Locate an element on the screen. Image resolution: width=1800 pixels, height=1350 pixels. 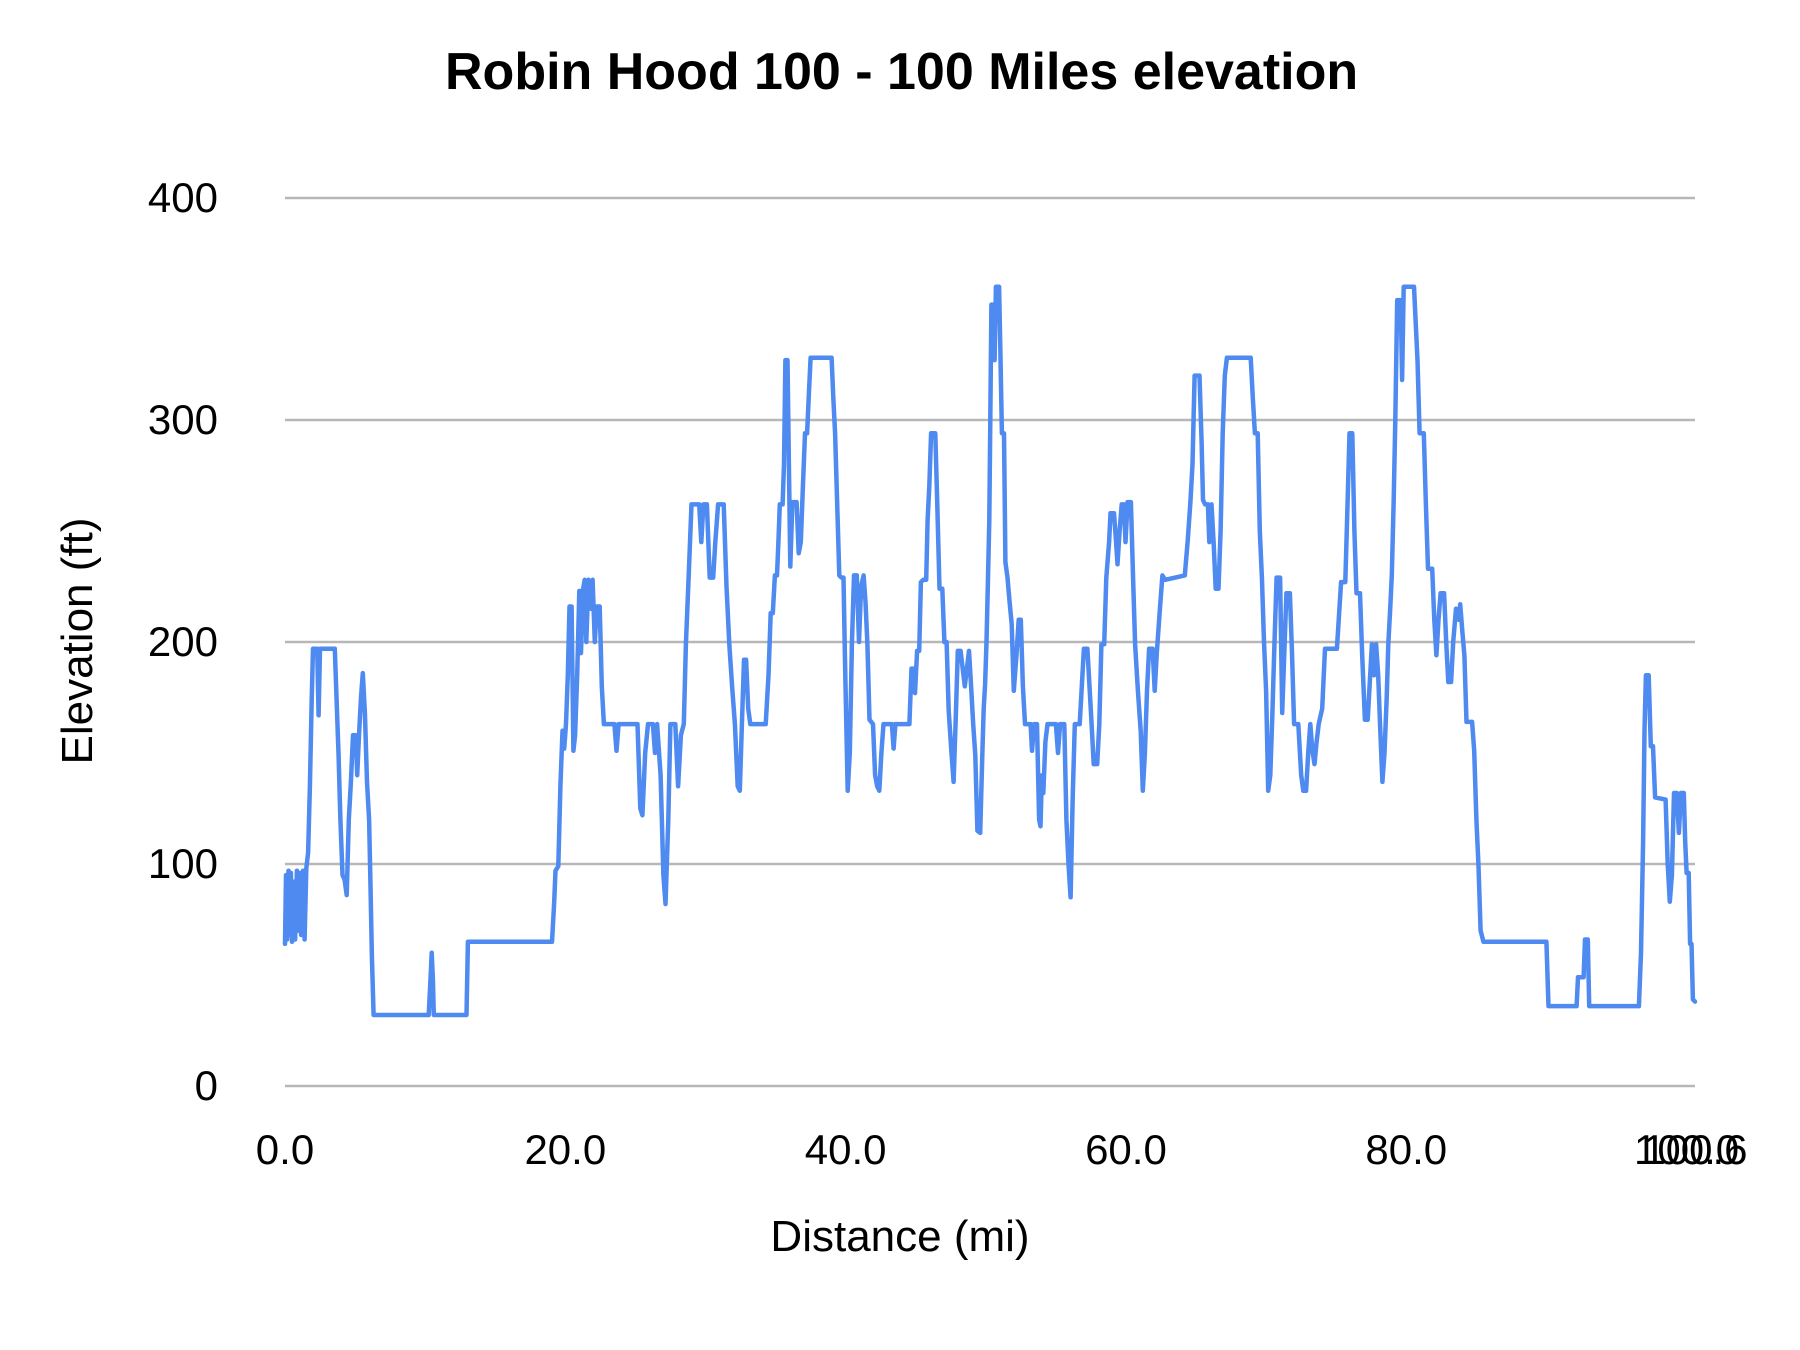
x-tick-label: 0.0 is located at coordinates (285, 1149).